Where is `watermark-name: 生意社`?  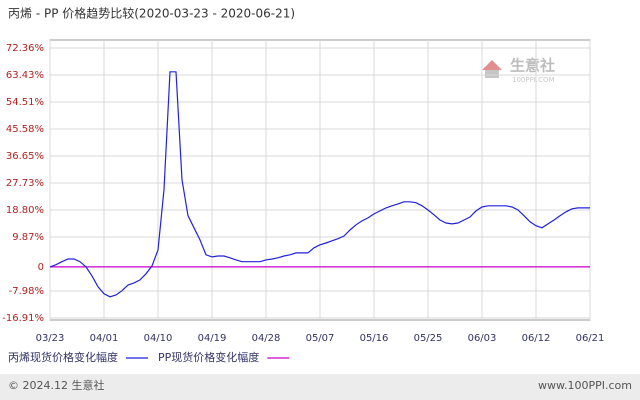
watermark-name: 生意社 is located at coordinates (532, 66).